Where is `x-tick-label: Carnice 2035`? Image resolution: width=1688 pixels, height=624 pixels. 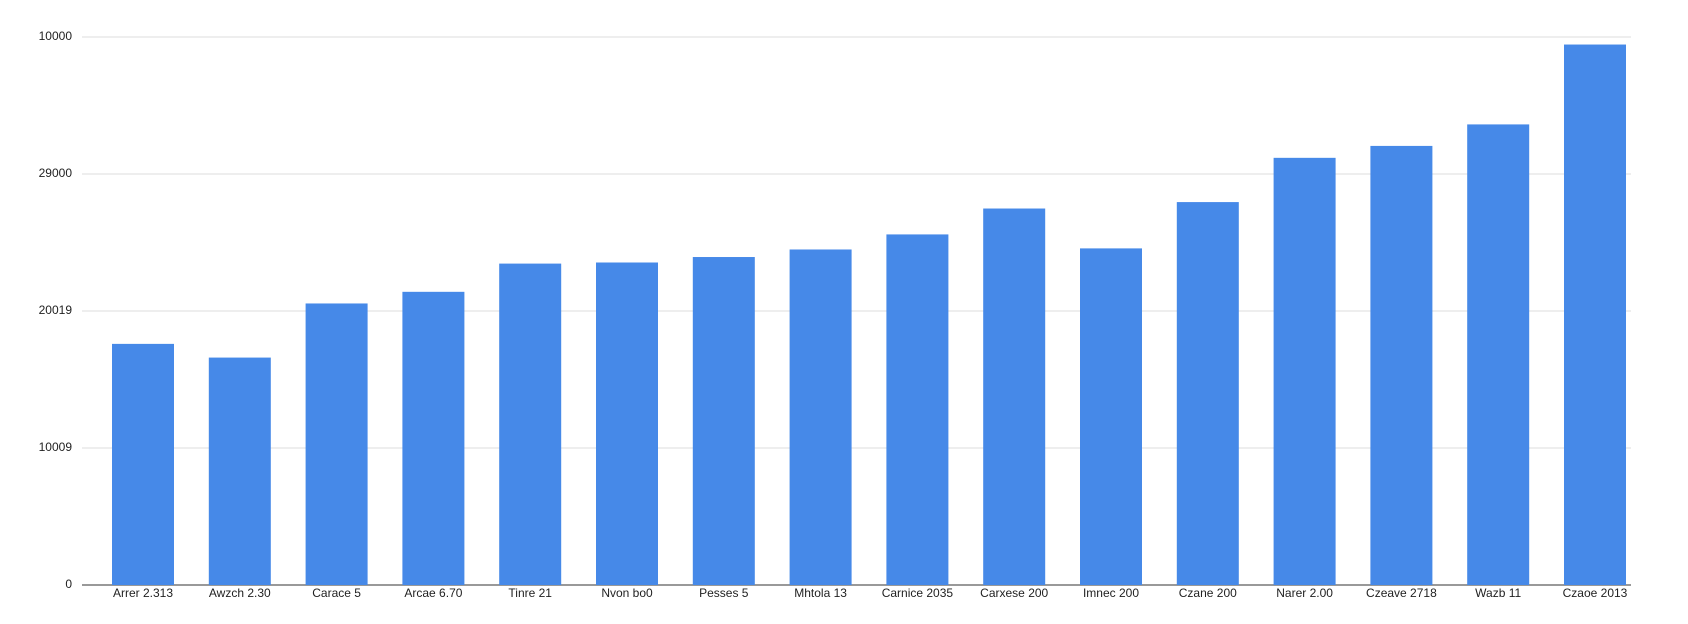 x-tick-label: Carnice 2035 is located at coordinates (918, 593).